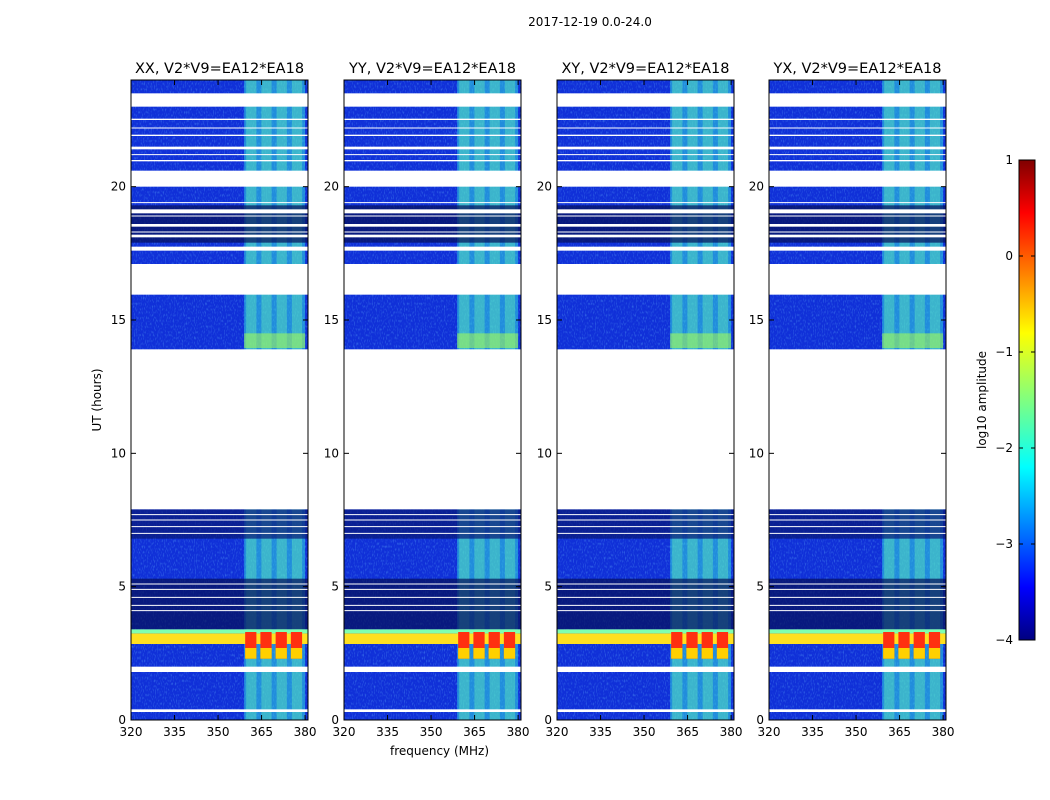  I want to click on colorbar: 1 0 −1 −2 −3 −4 log10 amplitude, so click(1005, 400).